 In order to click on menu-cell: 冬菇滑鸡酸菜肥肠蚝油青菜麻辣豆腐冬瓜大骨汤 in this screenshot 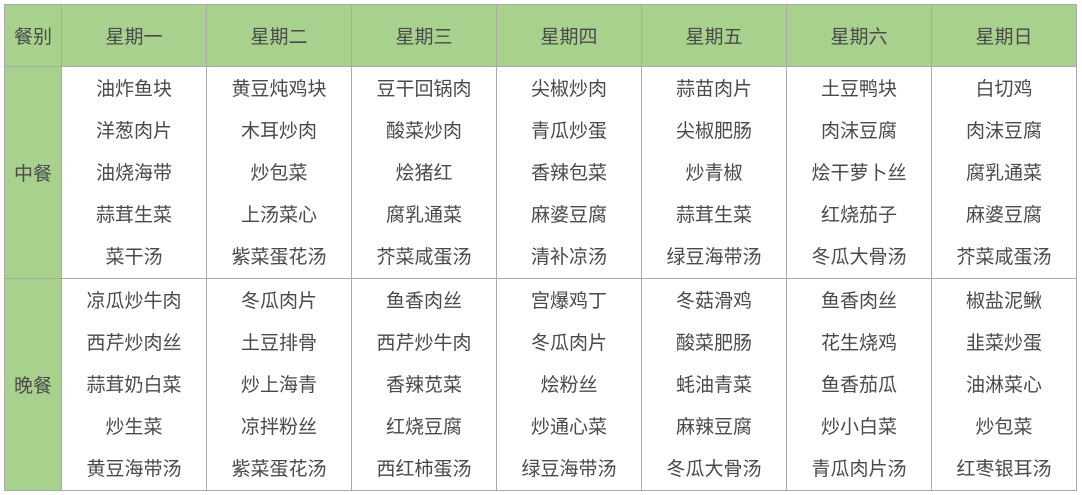, I will do `click(714, 384)`.